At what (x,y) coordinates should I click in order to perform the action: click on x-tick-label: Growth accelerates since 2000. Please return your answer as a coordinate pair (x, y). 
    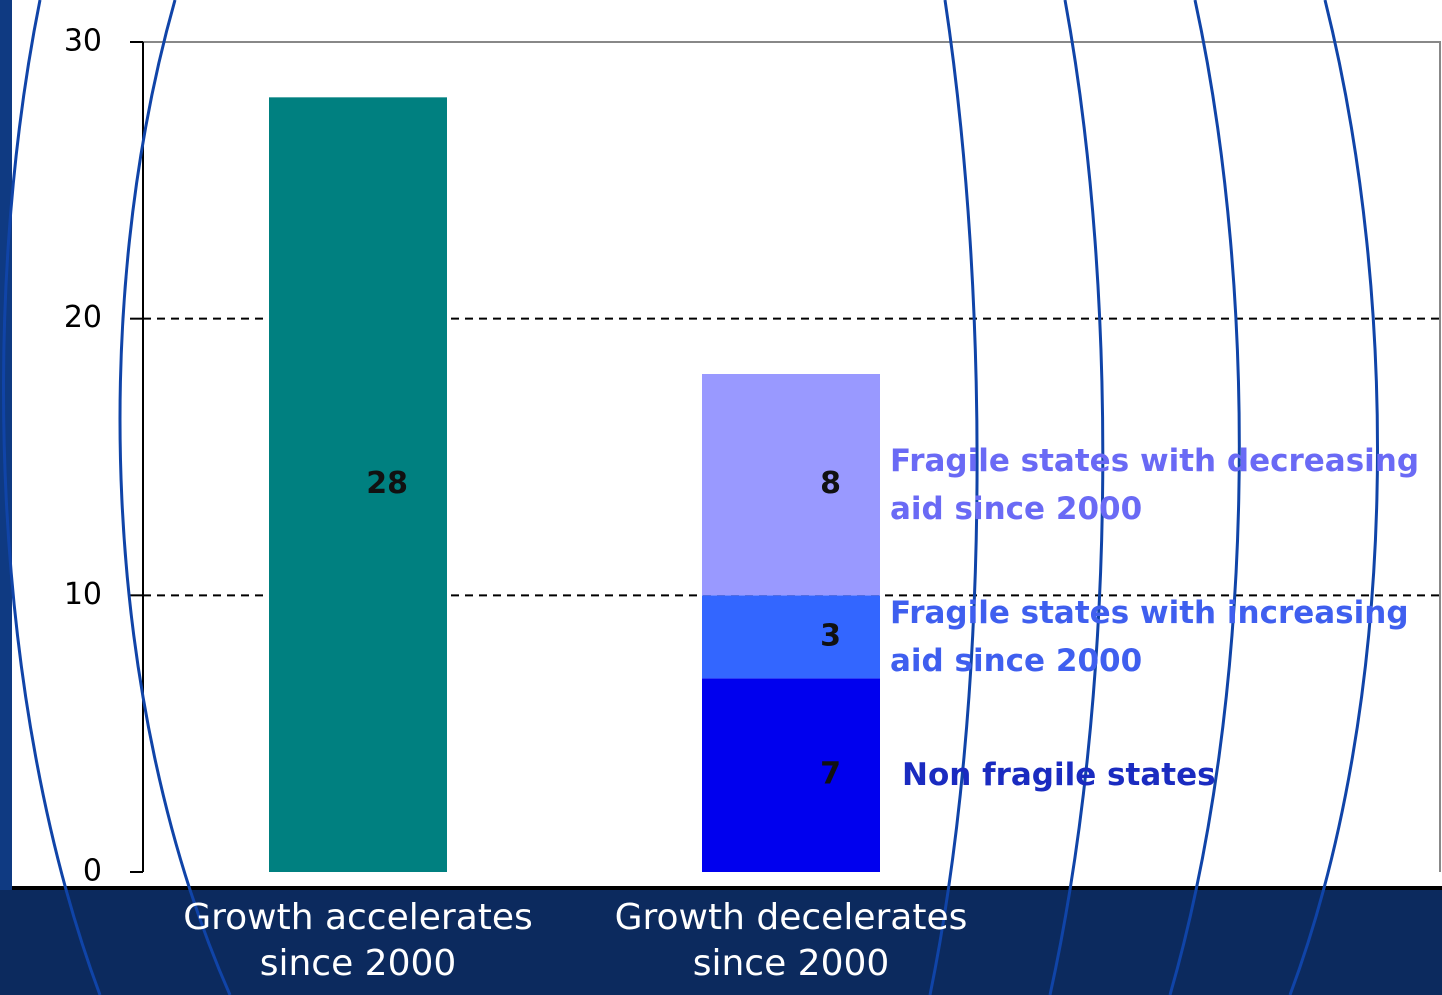
    Looking at the image, I should click on (358, 940).